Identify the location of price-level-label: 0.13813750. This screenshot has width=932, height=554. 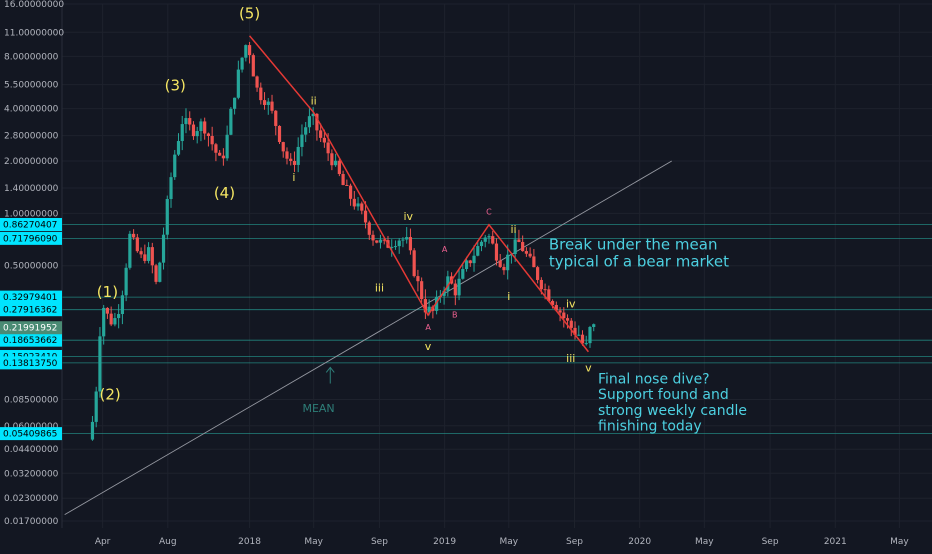
(30, 364).